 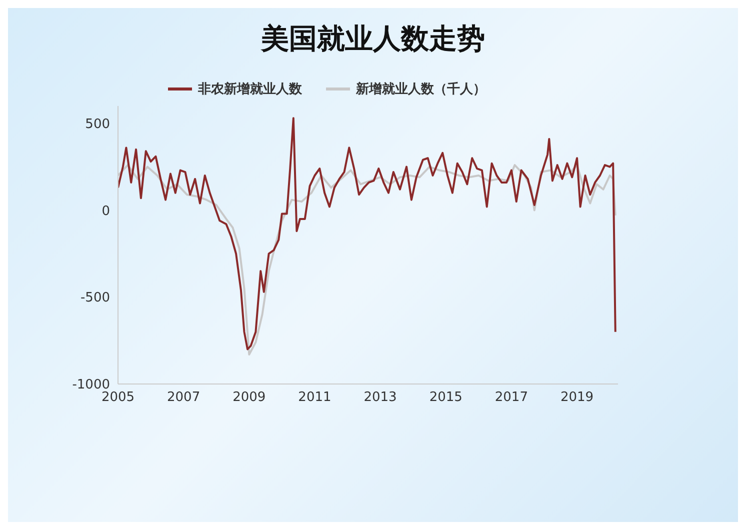 What do you see at coordinates (183, 398) in the screenshot?
I see `x-tick-label: 2007` at bounding box center [183, 398].